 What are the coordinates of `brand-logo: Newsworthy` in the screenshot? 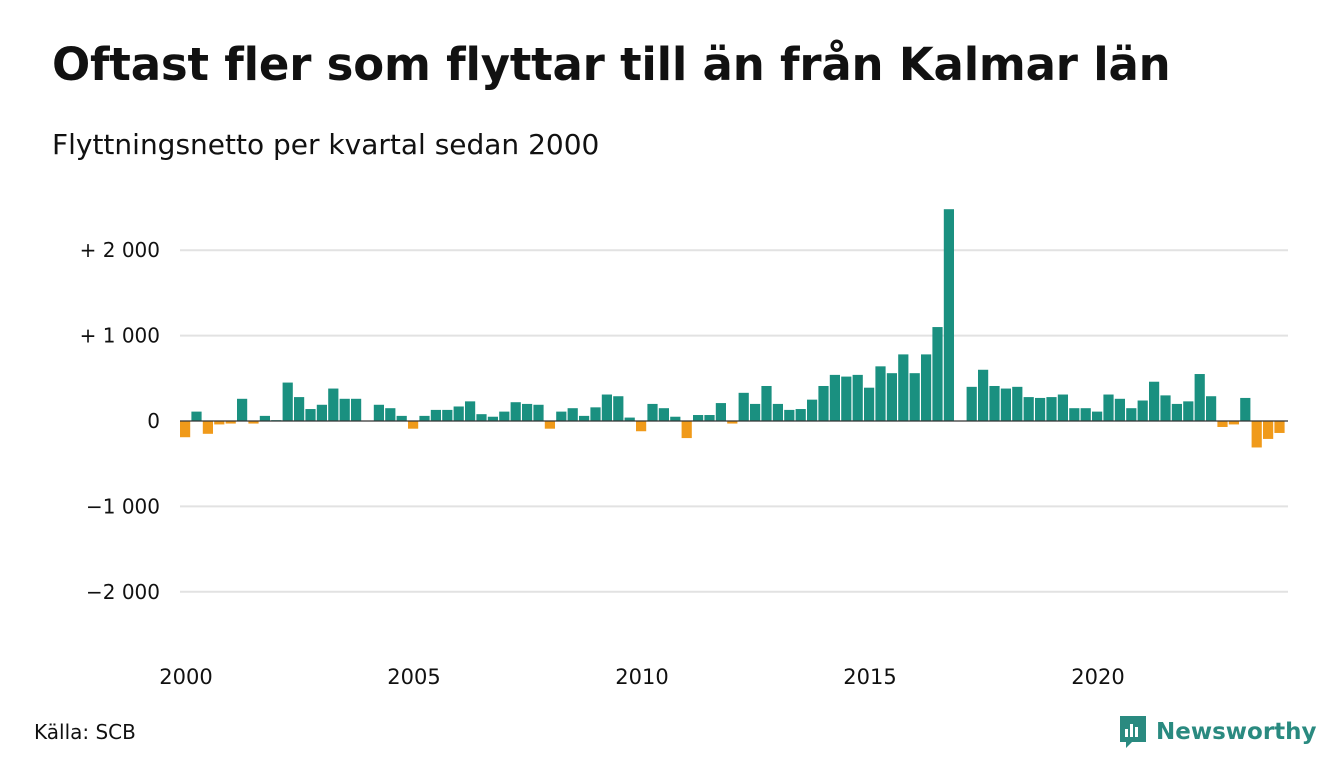 It's located at (1217, 732).